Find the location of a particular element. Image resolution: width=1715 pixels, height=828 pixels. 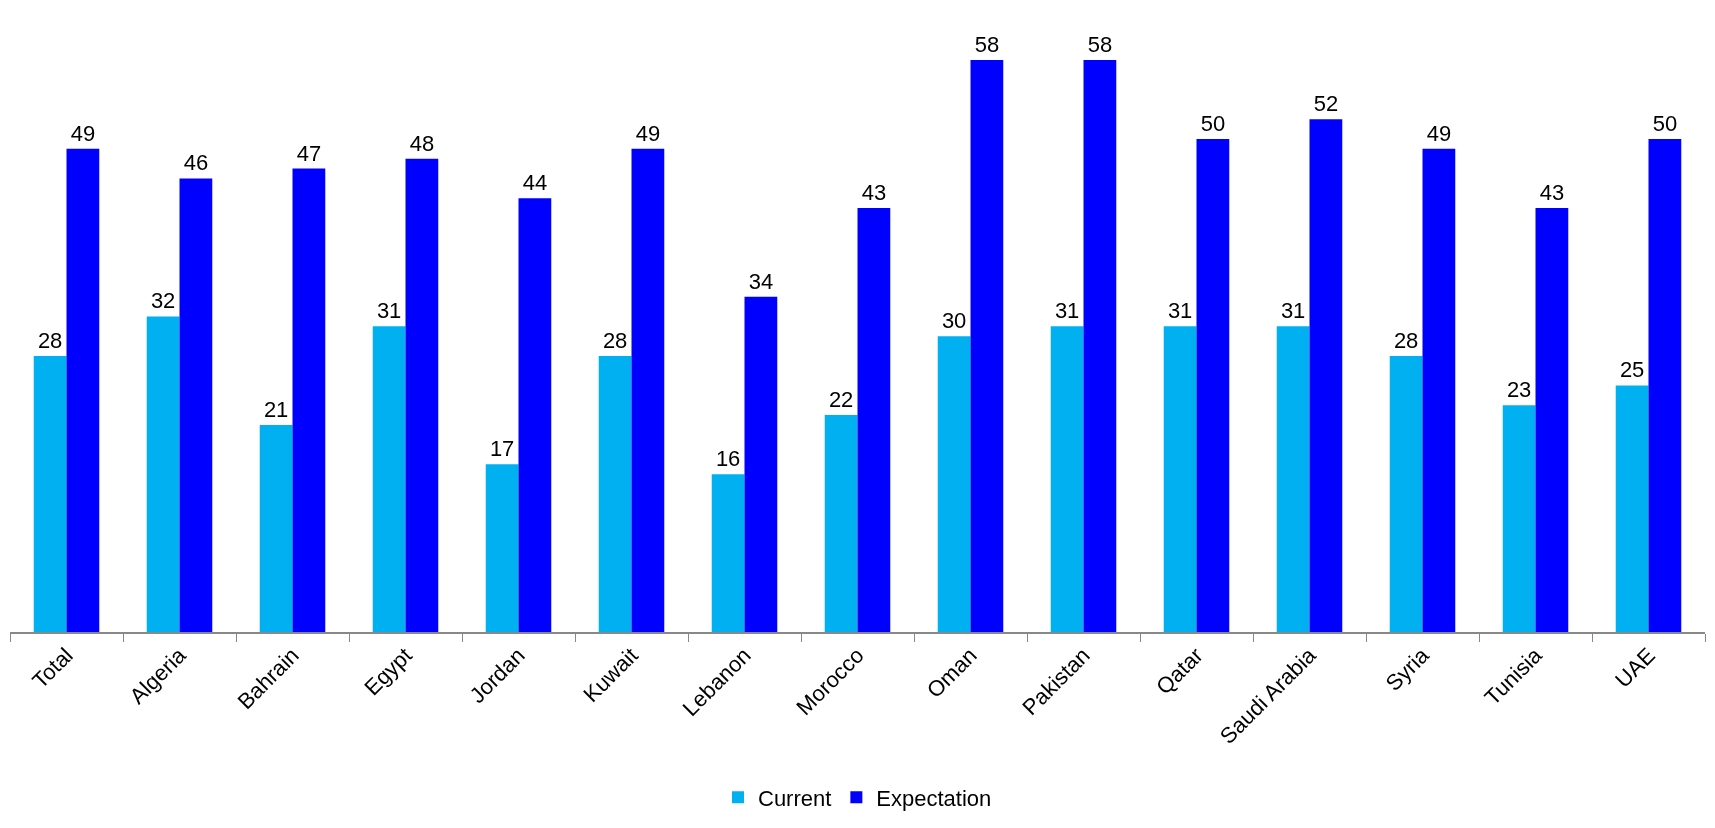

data-label: 32 is located at coordinates (163, 301).